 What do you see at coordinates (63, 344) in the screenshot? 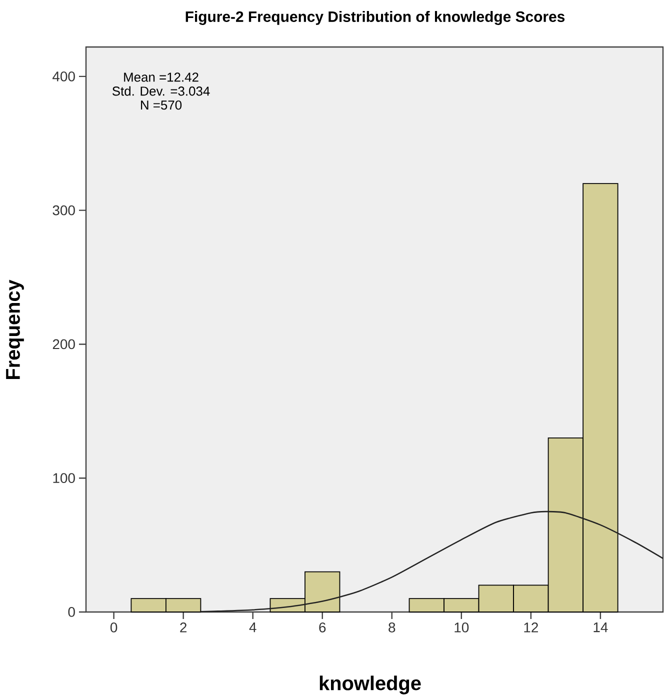
I see `y-tick-label: 200` at bounding box center [63, 344].